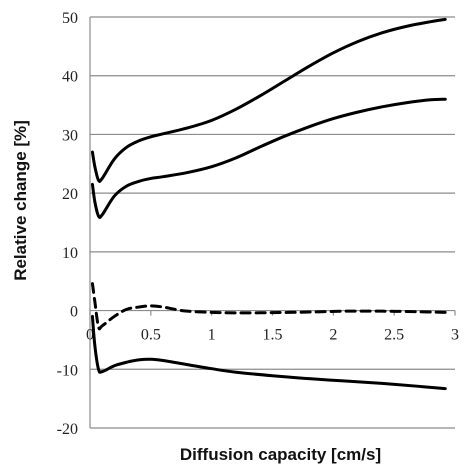 The image size is (474, 476). Describe the element at coordinates (90, 335) in the screenshot. I see `x-tick-label: 0` at that location.